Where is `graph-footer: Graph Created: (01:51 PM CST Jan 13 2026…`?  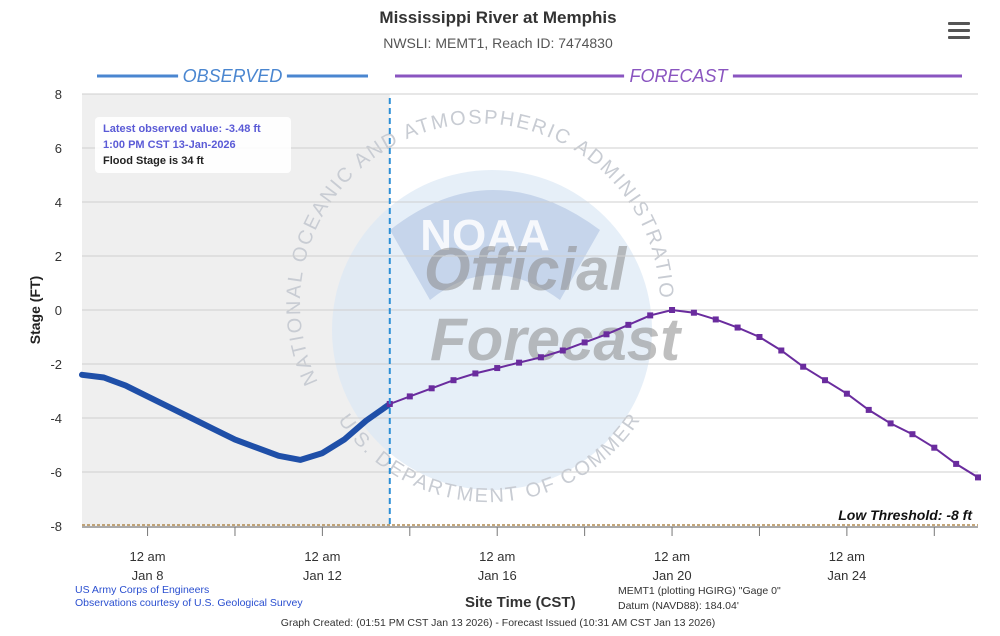
graph-footer: Graph Created: (01:51 PM CST Jan 13 2026… is located at coordinates (498, 623).